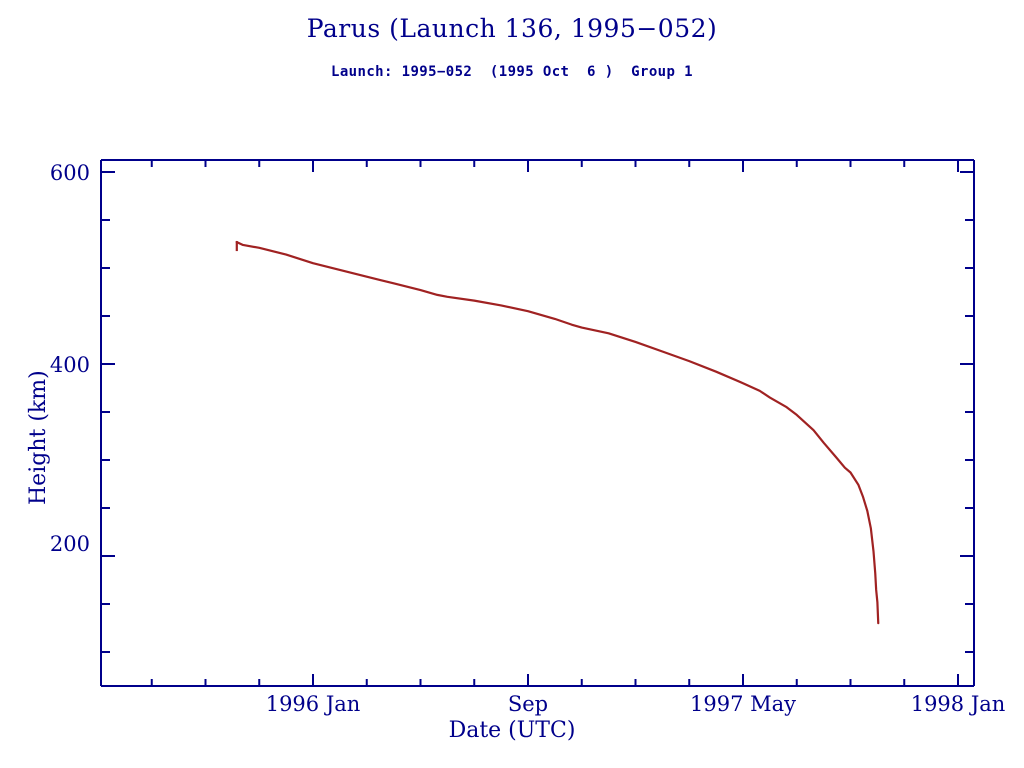 The image size is (1024, 768). Describe the element at coordinates (512, 72) in the screenshot. I see `chart-subtitle: Launch: 1995−052 (1995 Oct 6 ) Group 1` at that location.